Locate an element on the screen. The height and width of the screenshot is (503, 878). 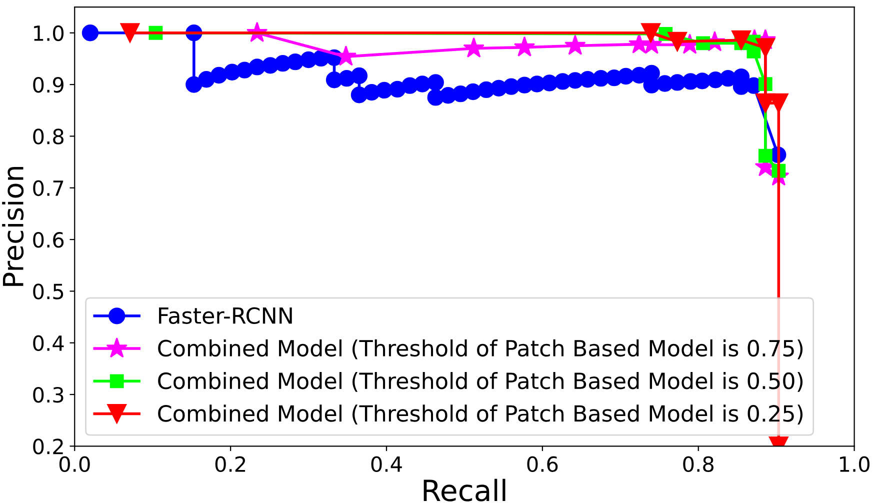
x-tick-label: 0.4 is located at coordinates (386, 464).